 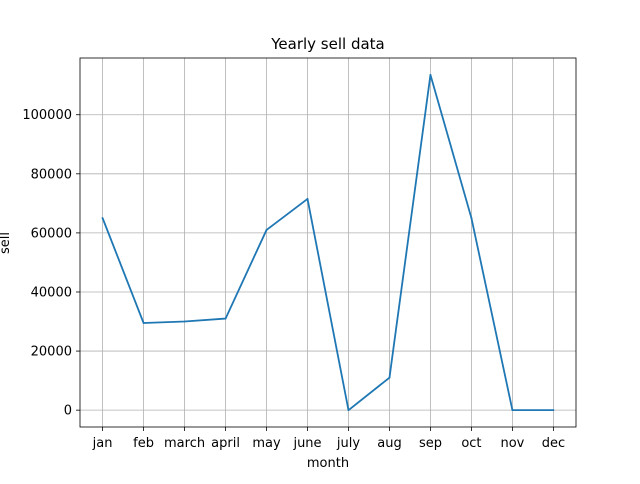 What do you see at coordinates (389, 443) in the screenshot?
I see `x-tick-label: aug` at bounding box center [389, 443].